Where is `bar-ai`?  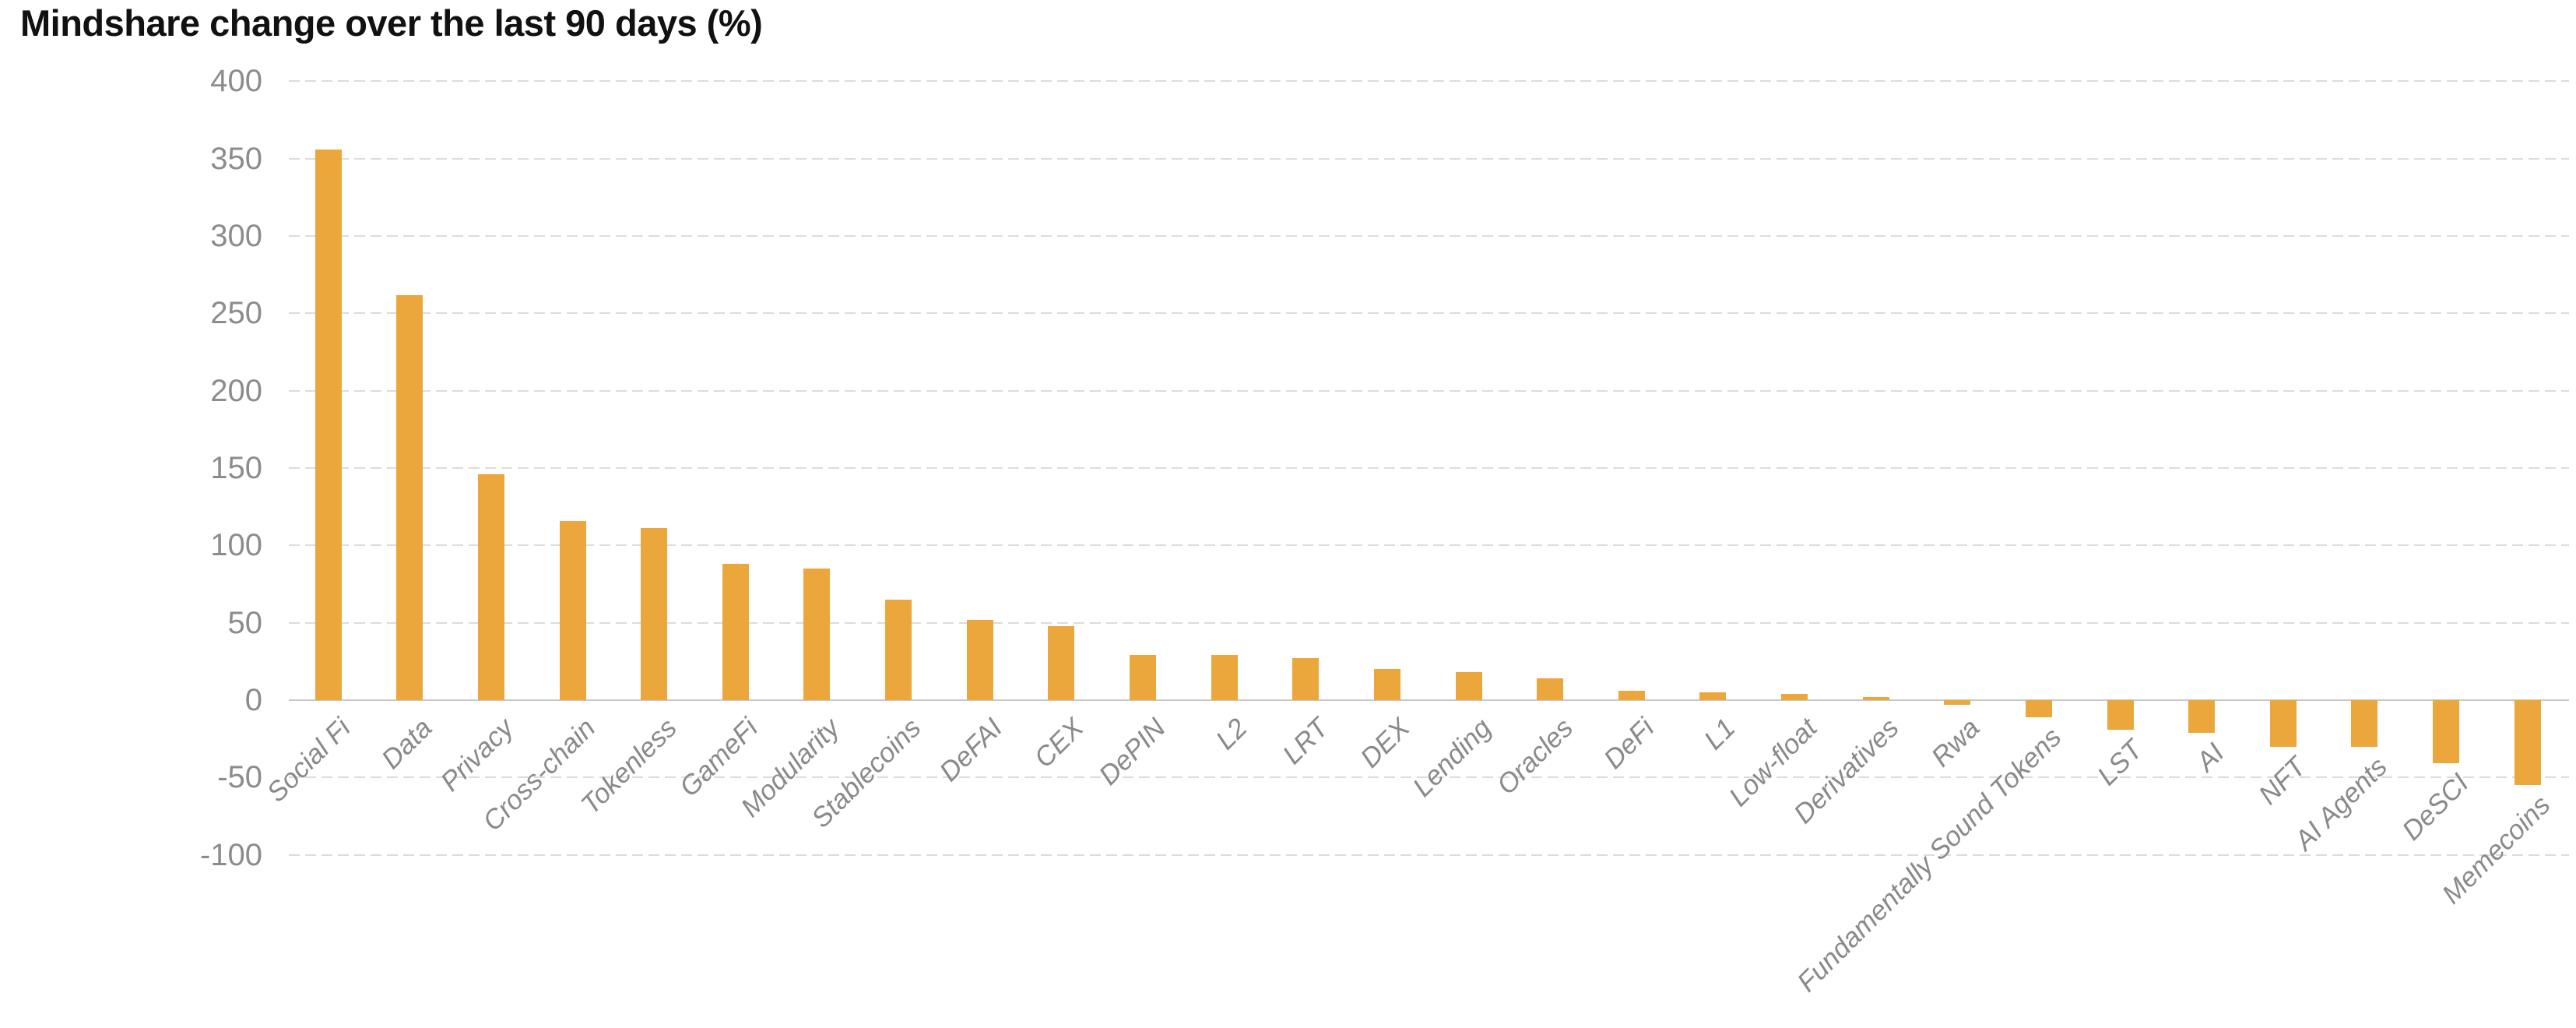
bar-ai is located at coordinates (2202, 716).